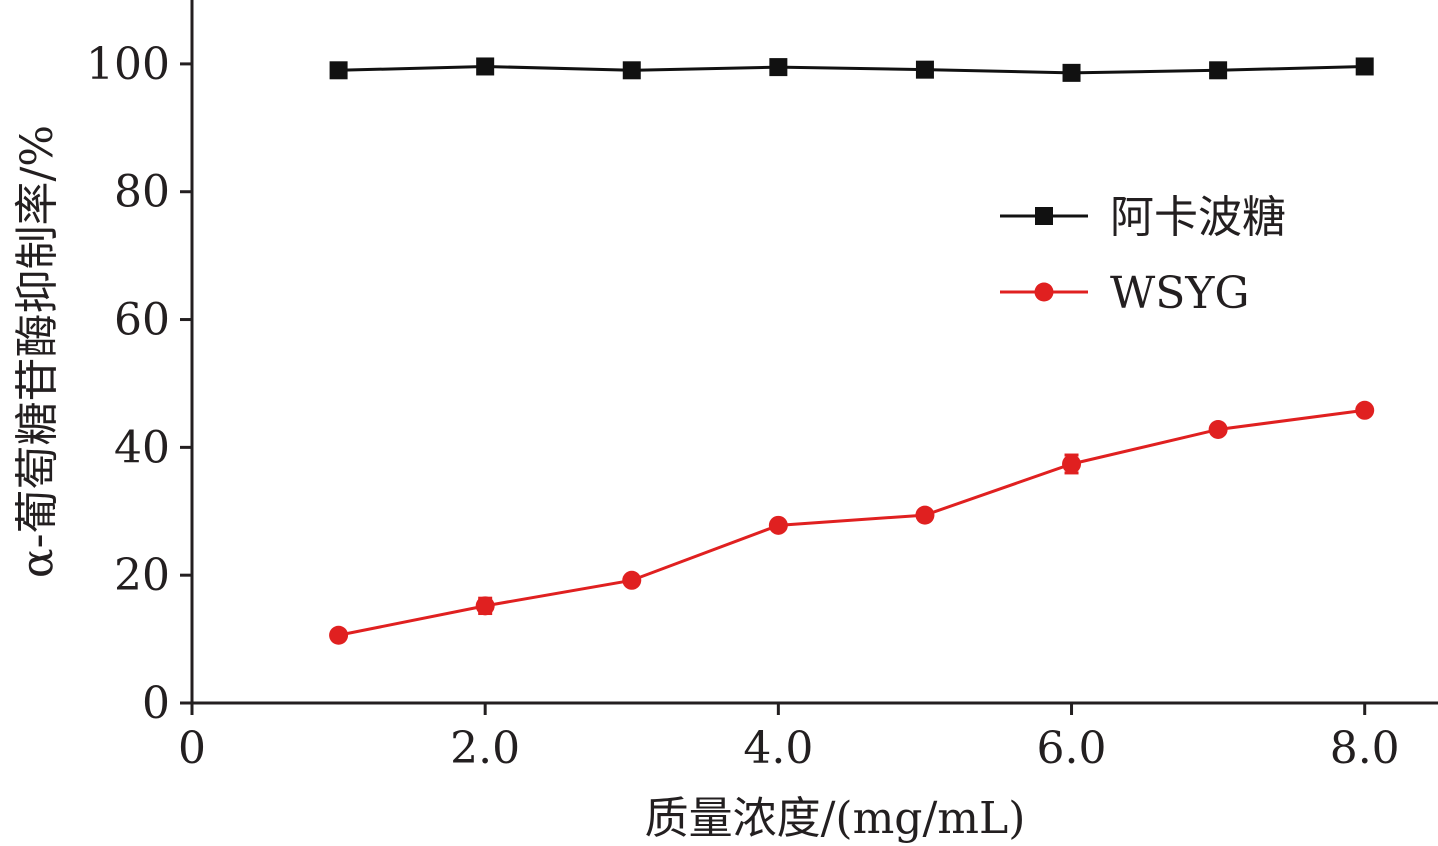 Image resolution: width=1438 pixels, height=846 pixels. Describe the element at coordinates (1180, 293) in the screenshot. I see `legend-label: WSYG` at that location.